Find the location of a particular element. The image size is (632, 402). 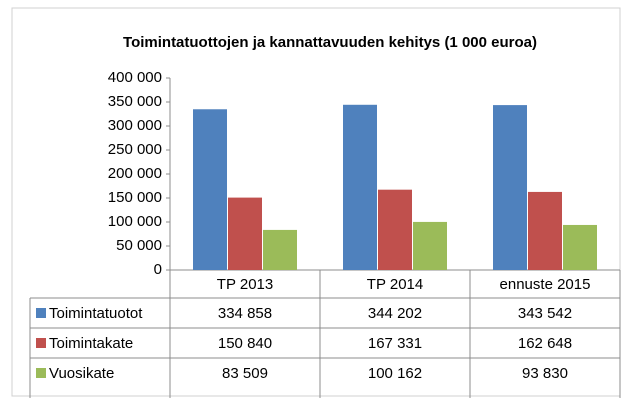

x-tick-label: ennuste 2015 is located at coordinates (545, 284).